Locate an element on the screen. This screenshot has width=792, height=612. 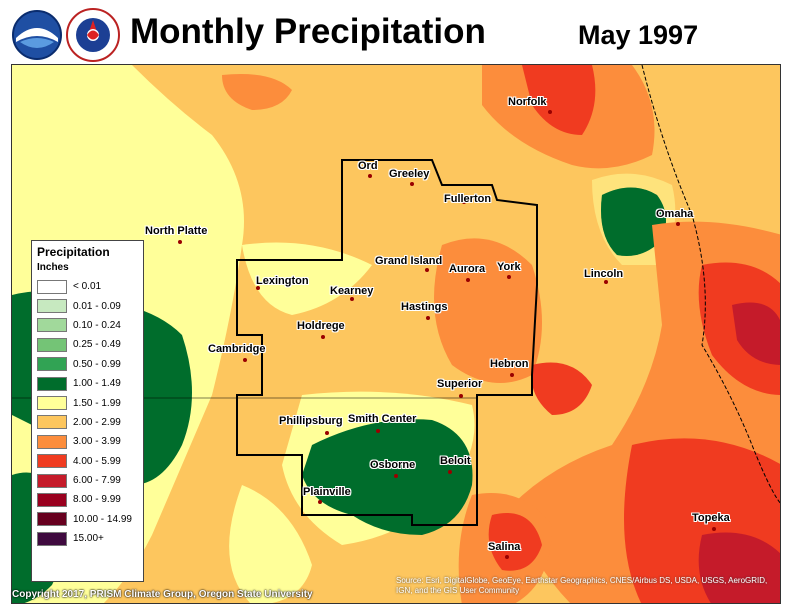
legend-item: 0.50 - 0.99 is located at coordinates (87, 364).